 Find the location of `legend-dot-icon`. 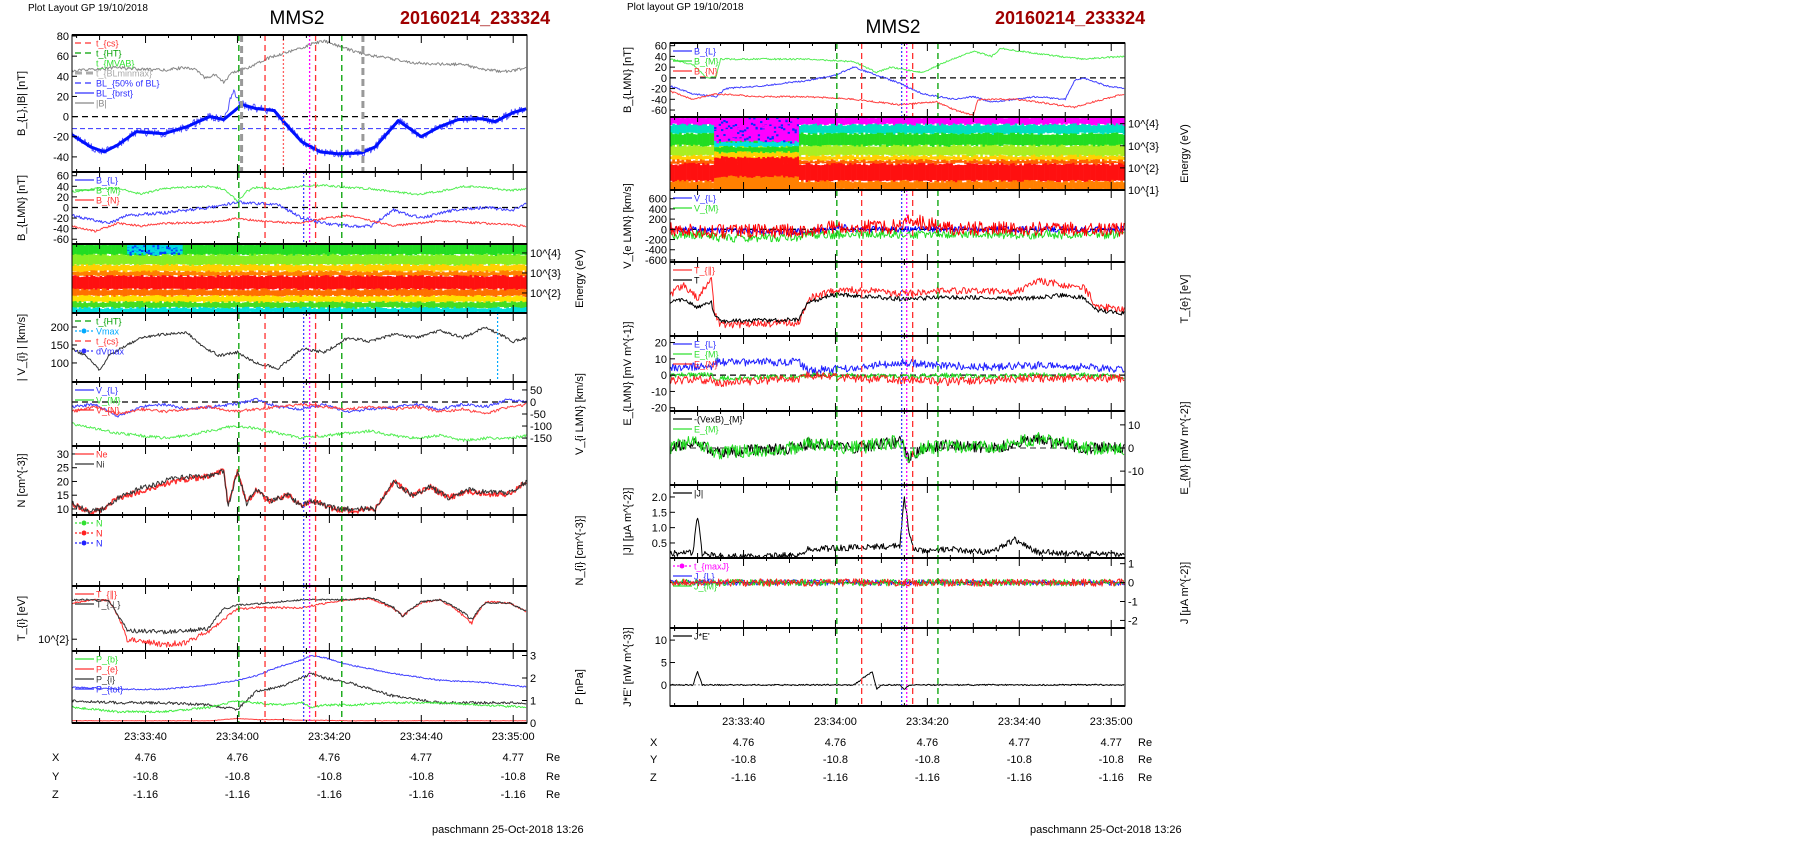

legend-dot-icon is located at coordinates (84, 331).